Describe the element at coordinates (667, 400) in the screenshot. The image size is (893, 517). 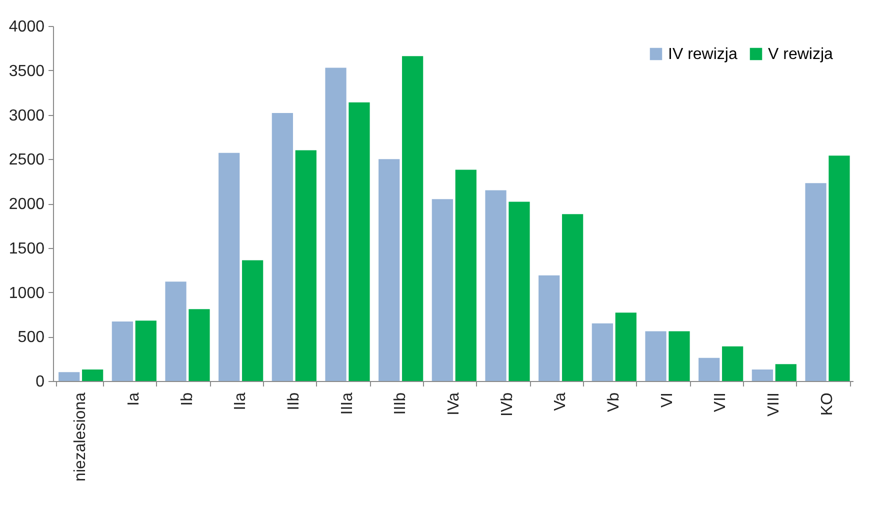
I see `x-tick-label: VI` at that location.